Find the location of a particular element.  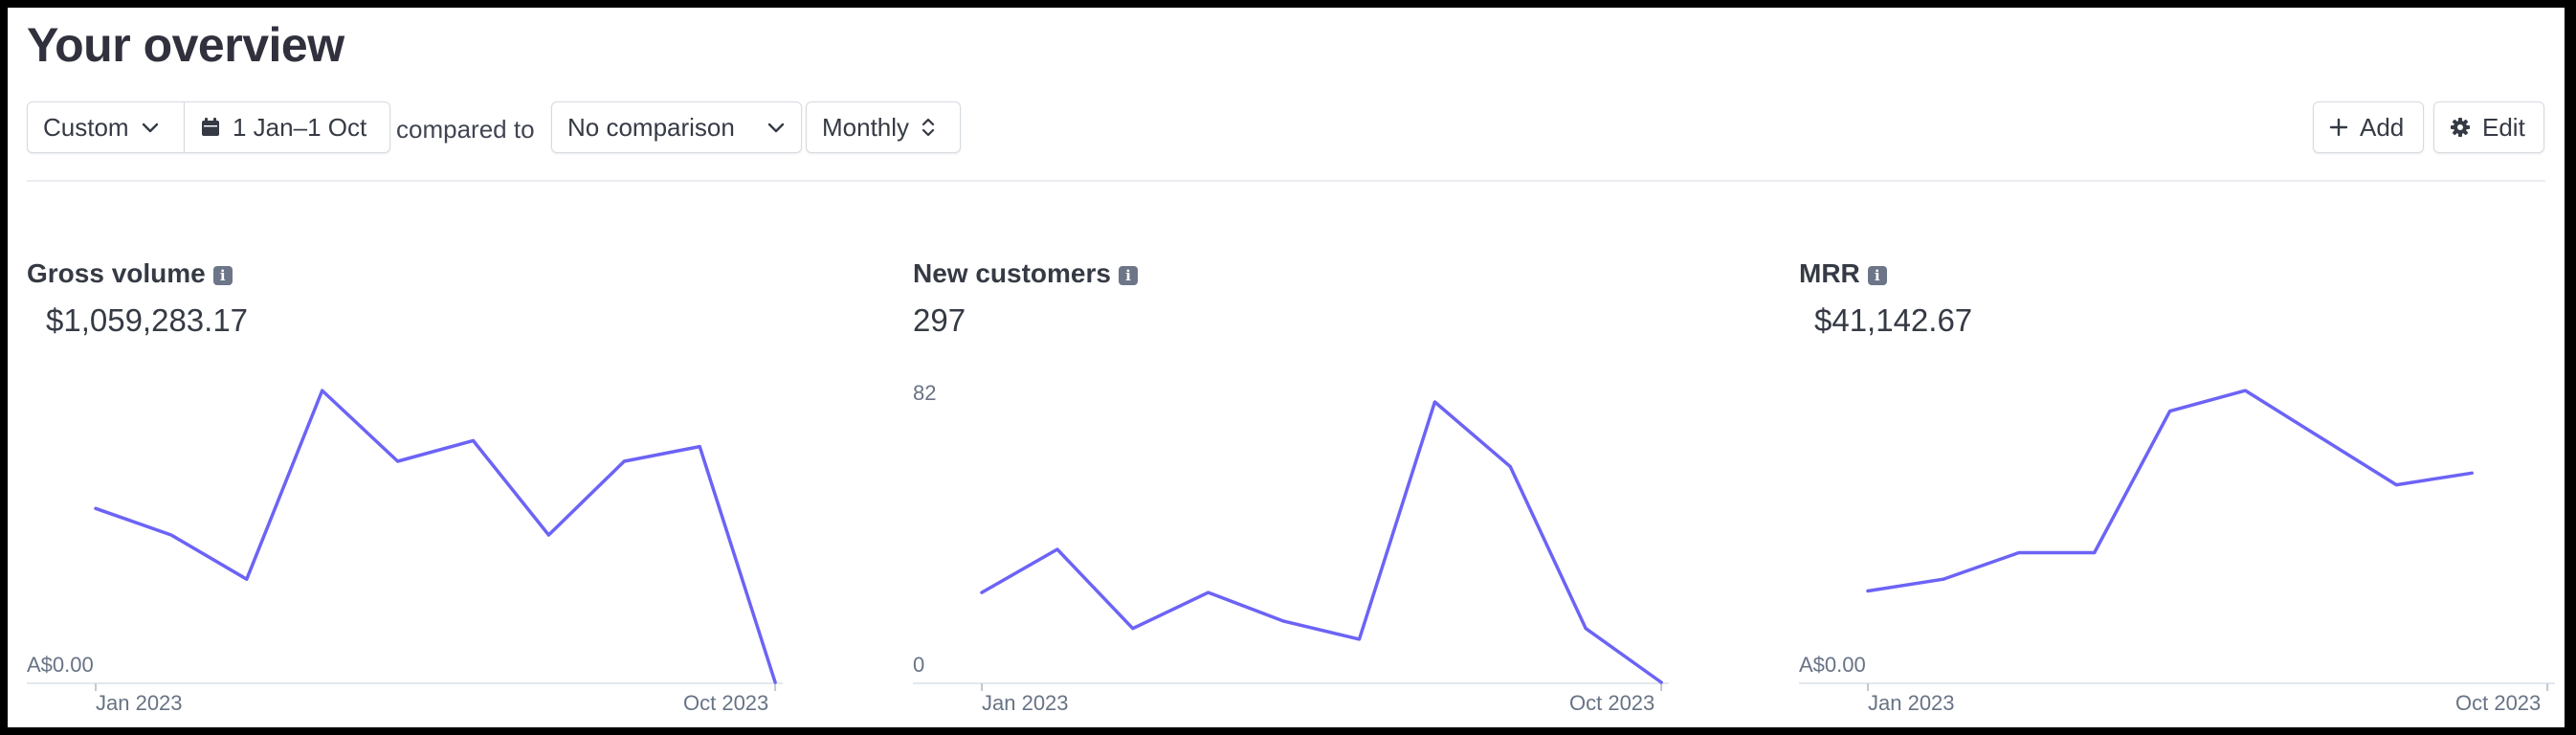

gross-volume-chart is located at coordinates (405, 540).